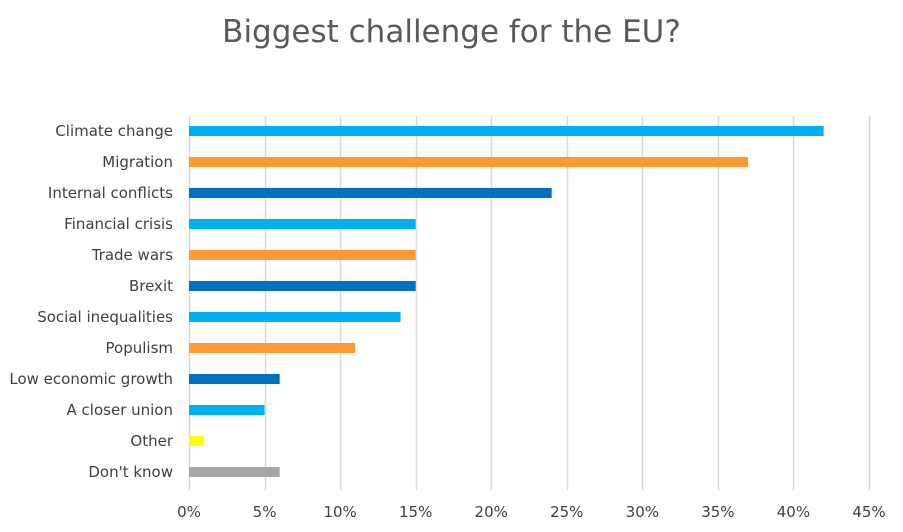  I want to click on x-tick-label: 20%, so click(491, 512).